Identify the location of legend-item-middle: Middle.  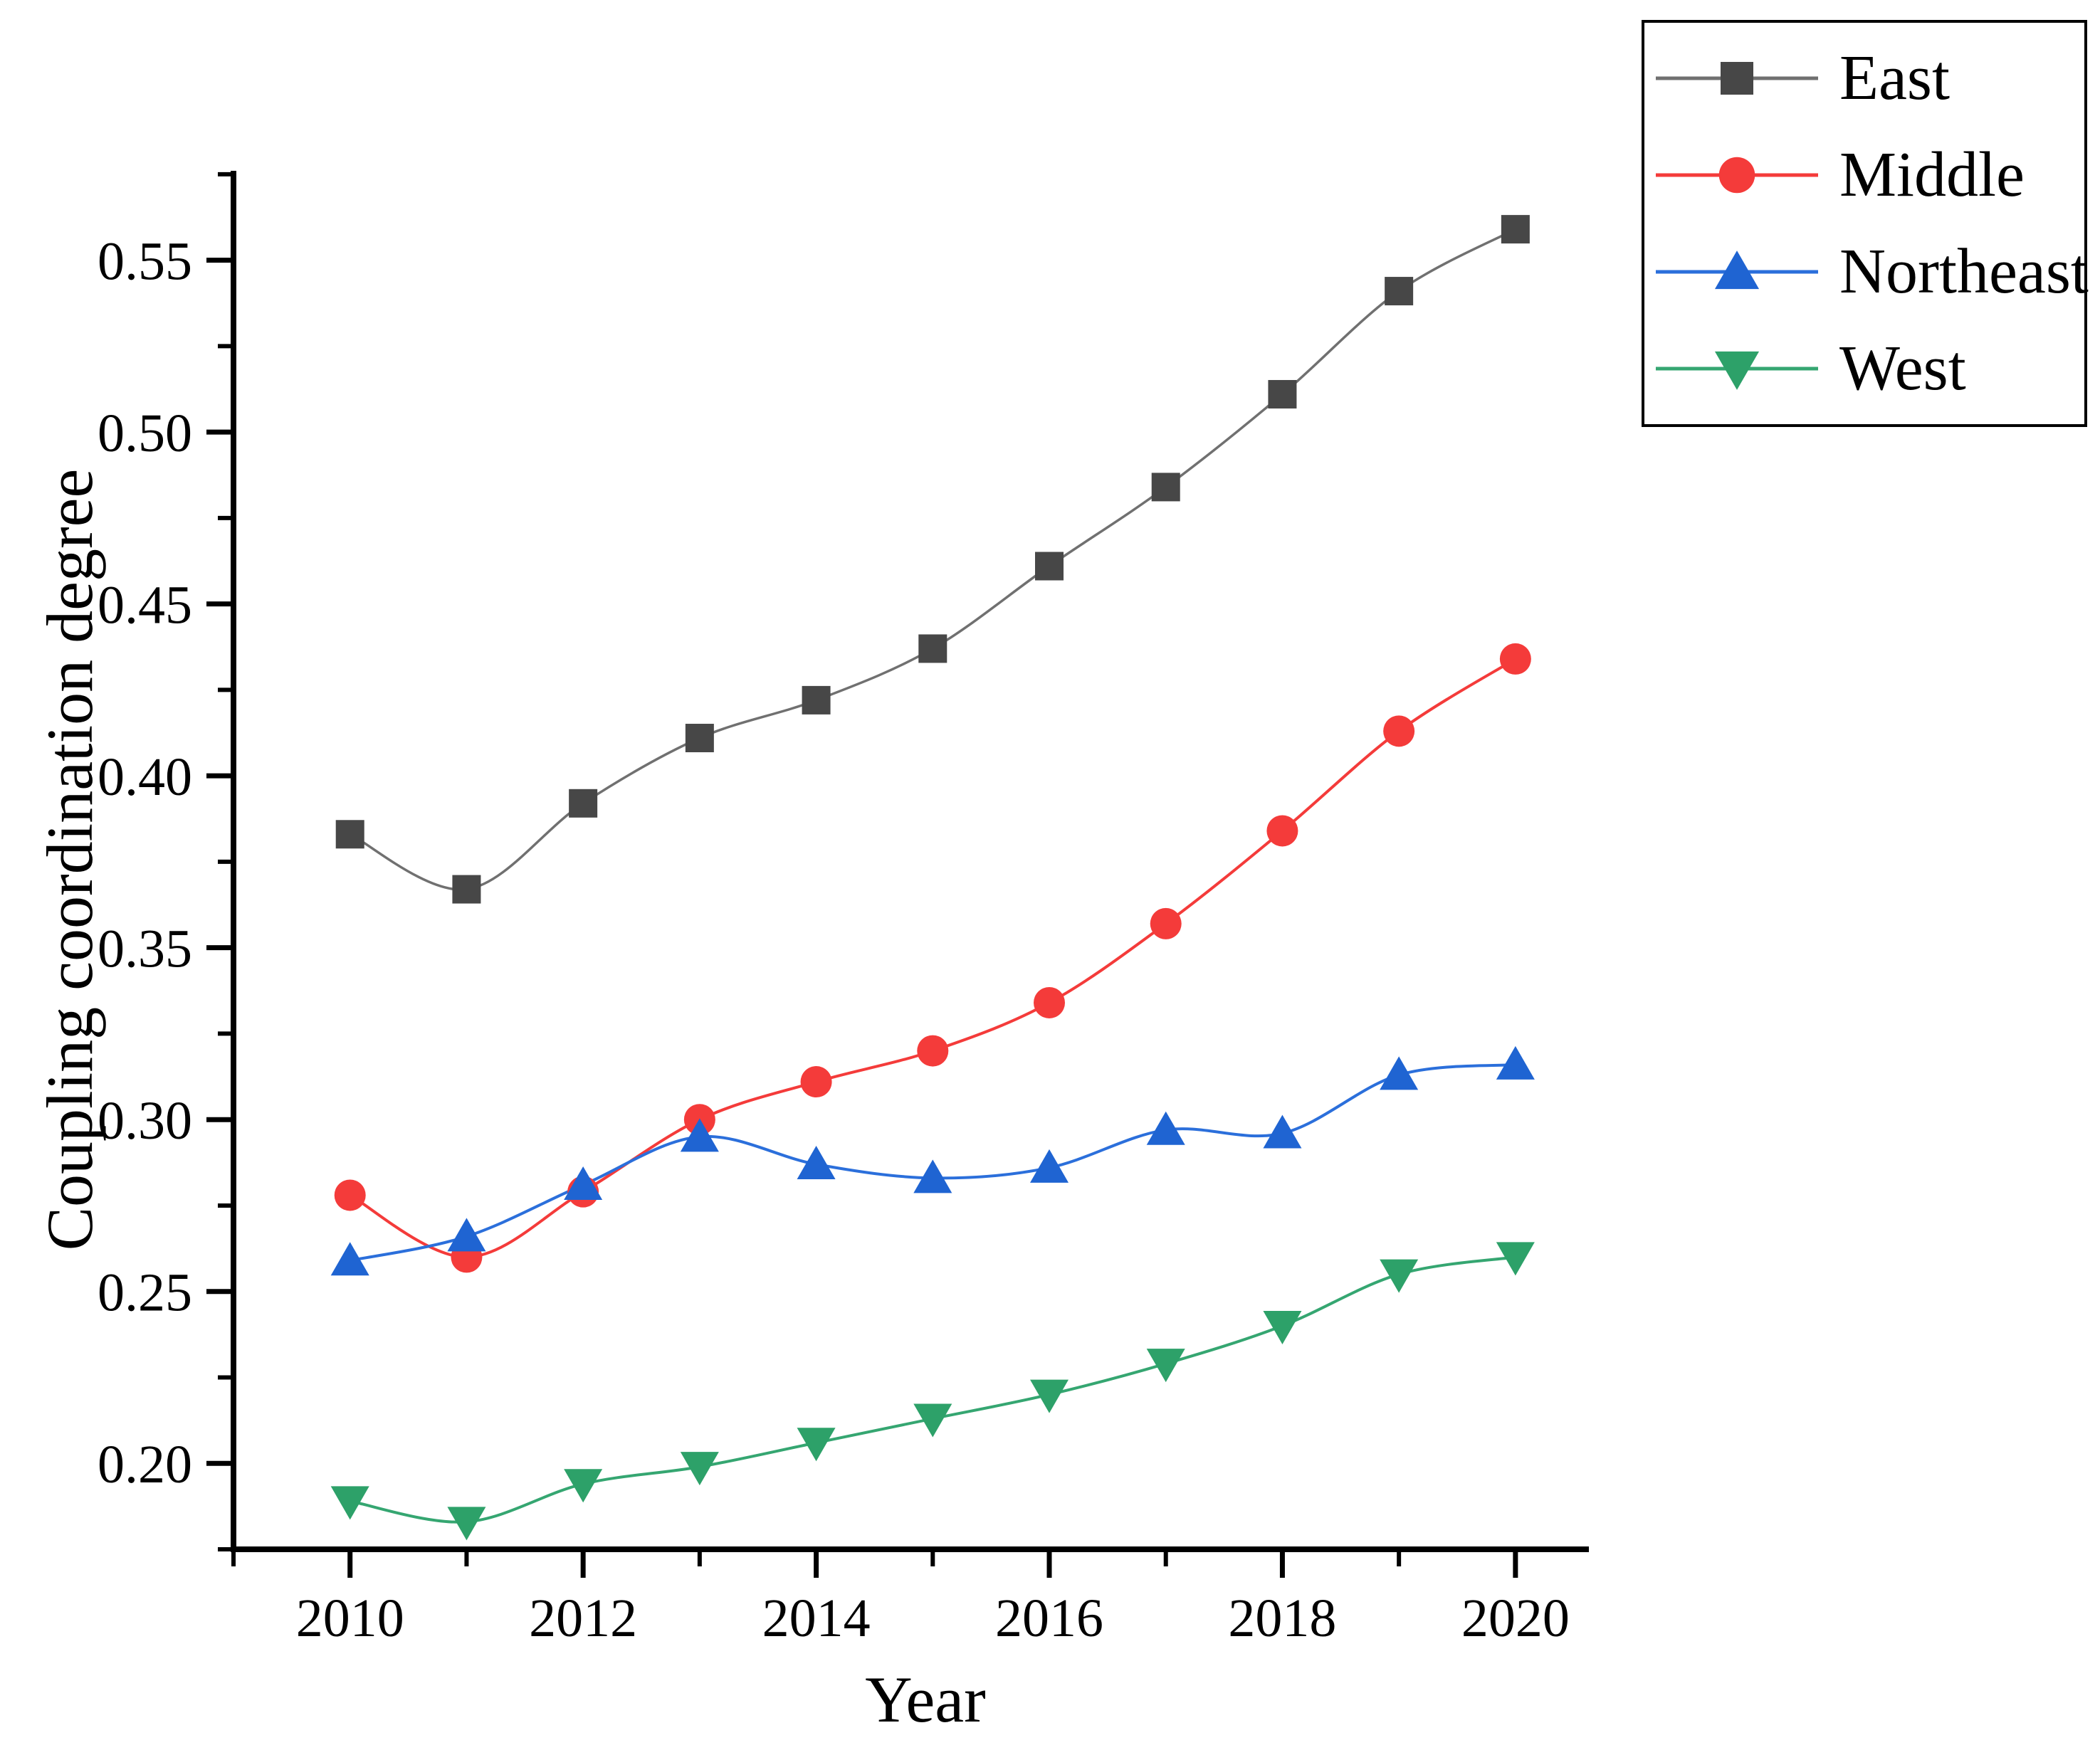
(1866, 175).